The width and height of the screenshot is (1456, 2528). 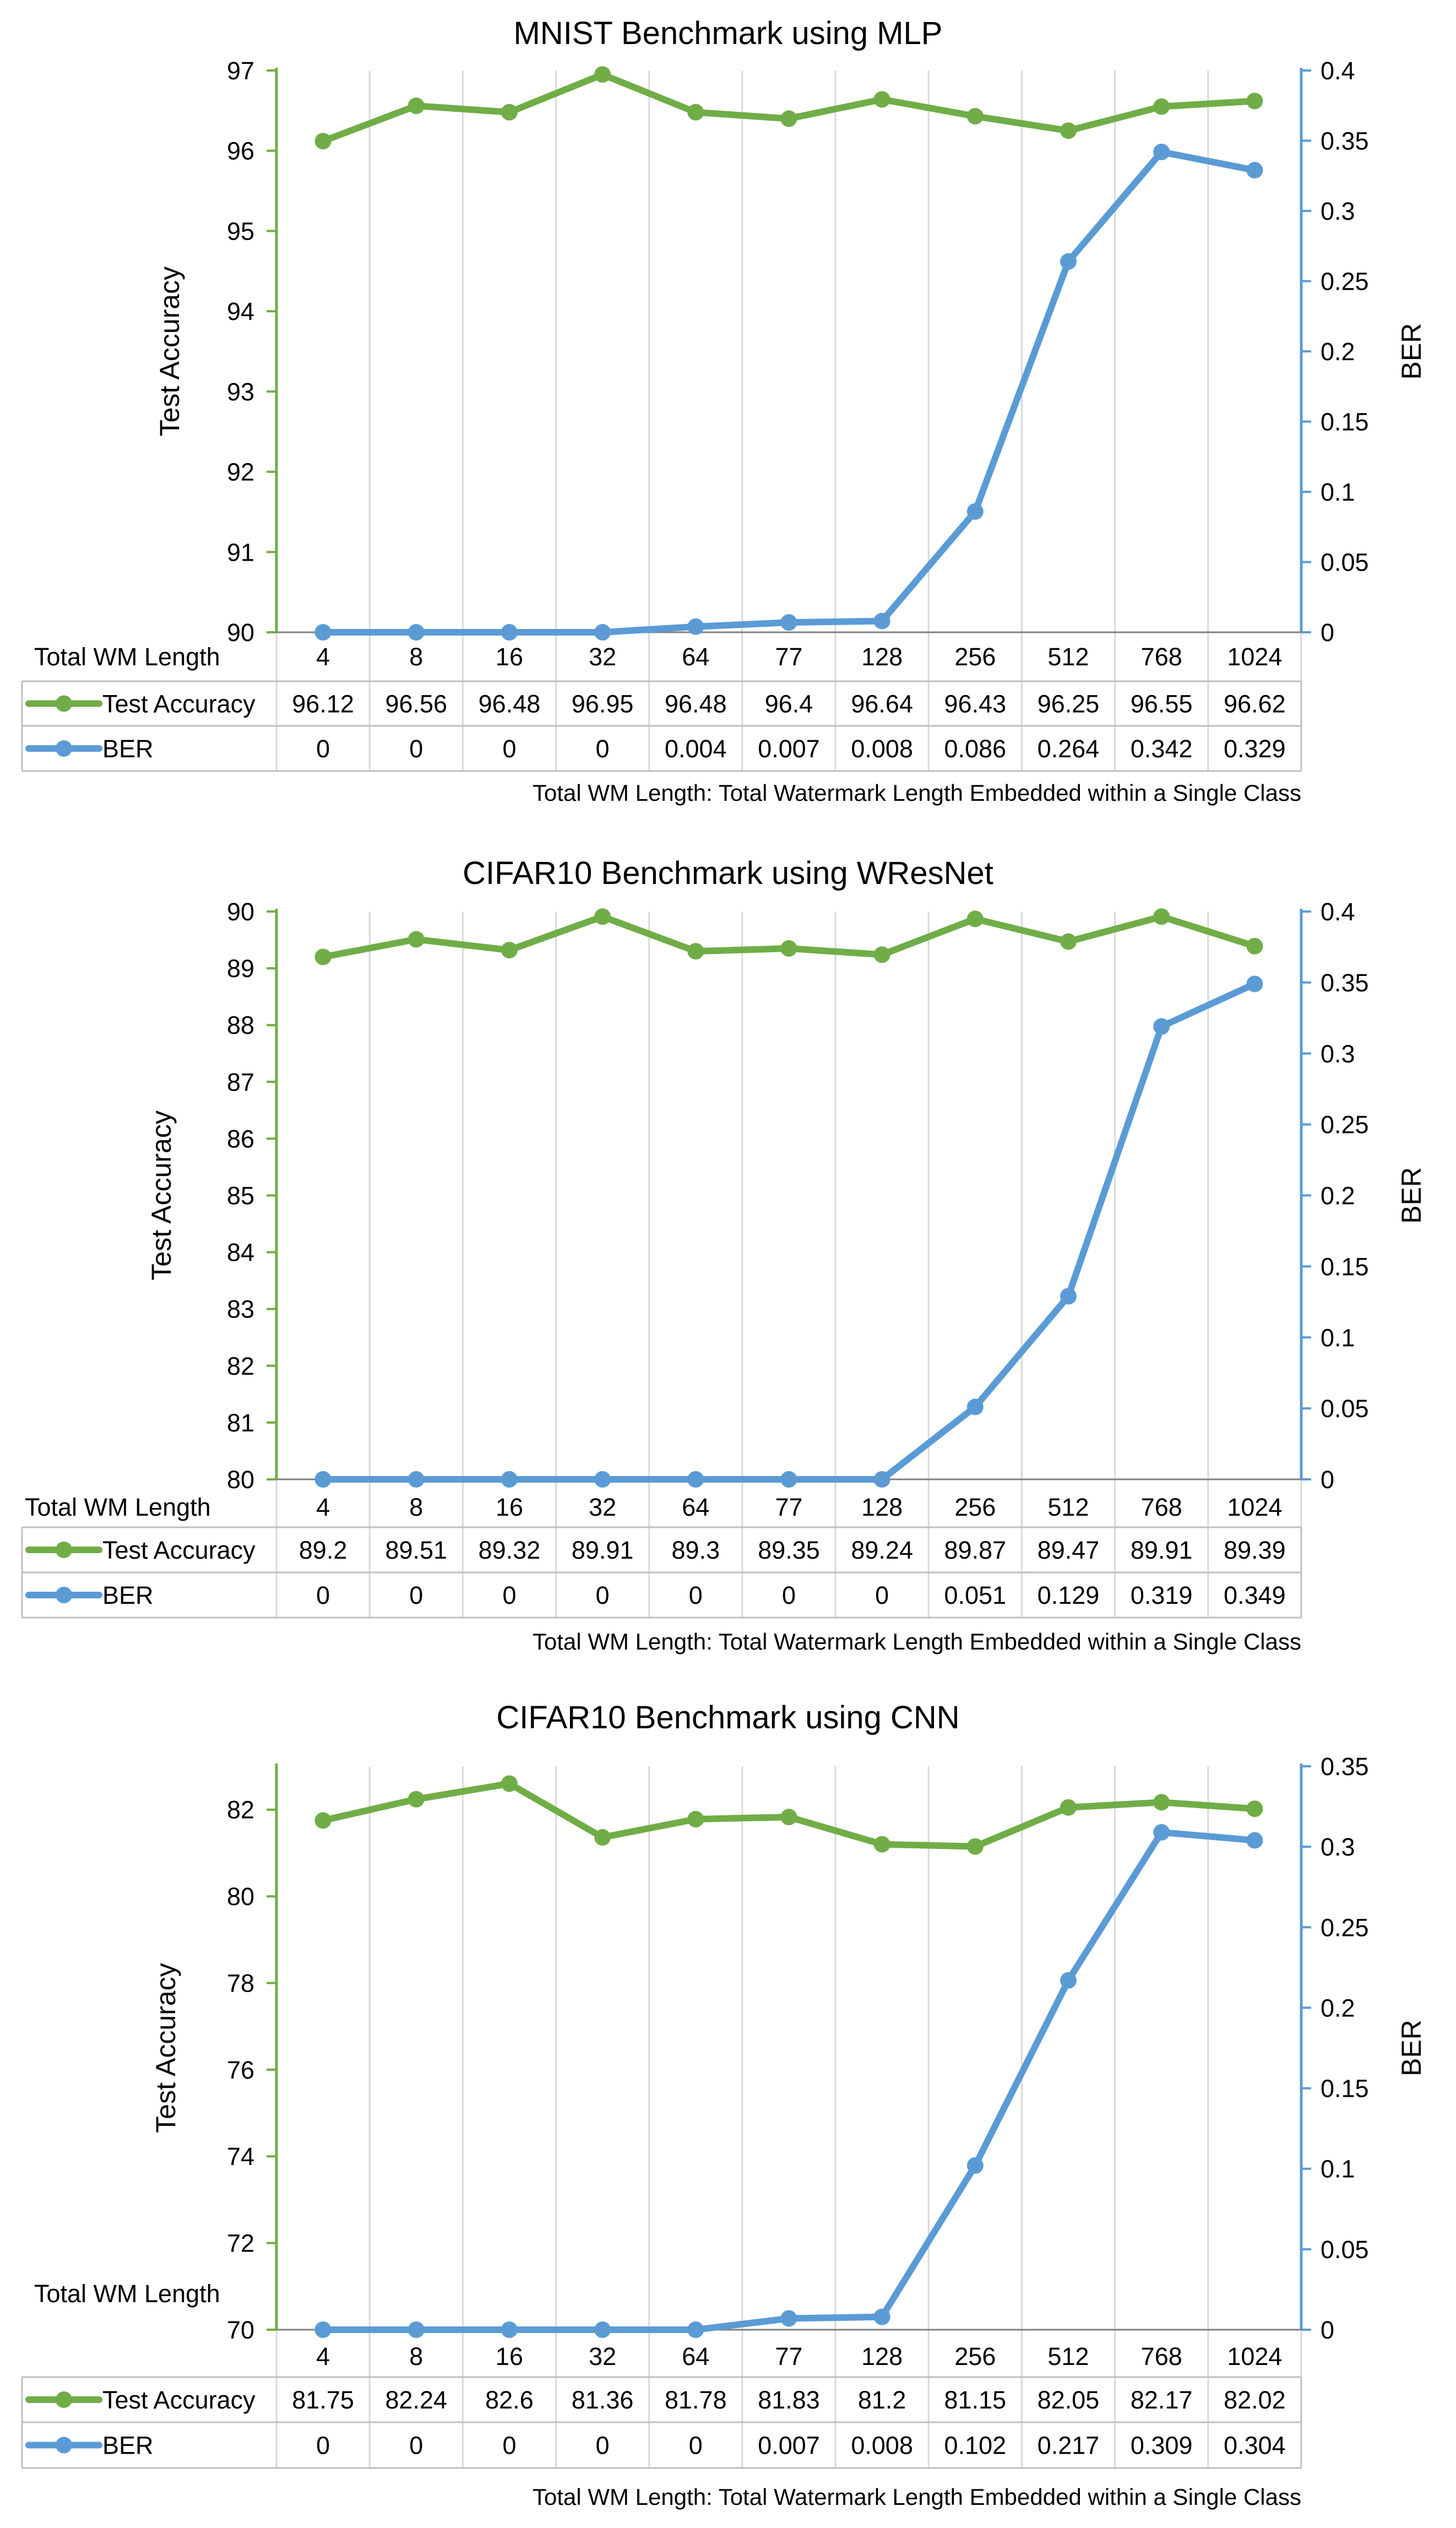 I want to click on ber-data-label: 0.129, so click(x=1069, y=1595).